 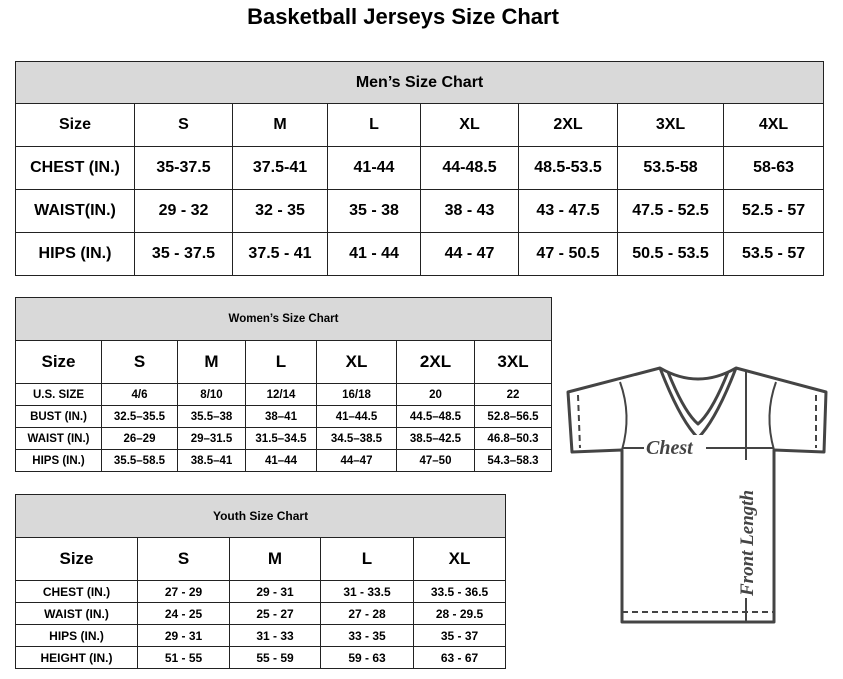 What do you see at coordinates (183, 657) in the screenshot?
I see `table-cell: 51 - 55` at bounding box center [183, 657].